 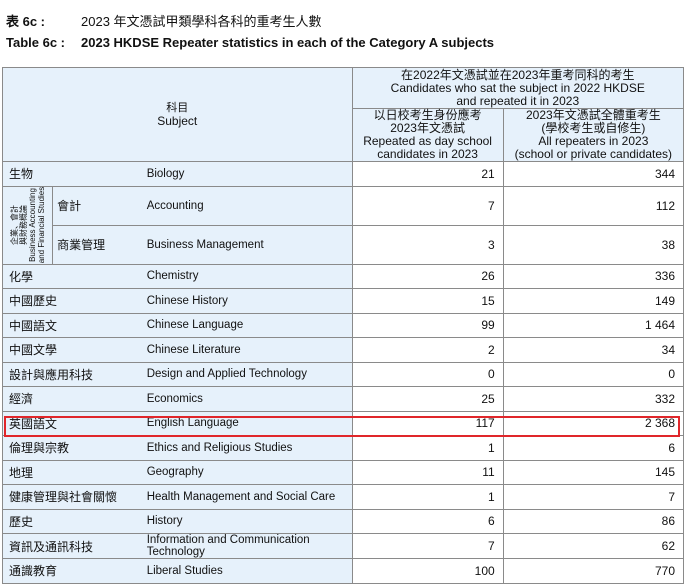 I want to click on baf-zh2: 與財務概論, so click(x=23, y=225).